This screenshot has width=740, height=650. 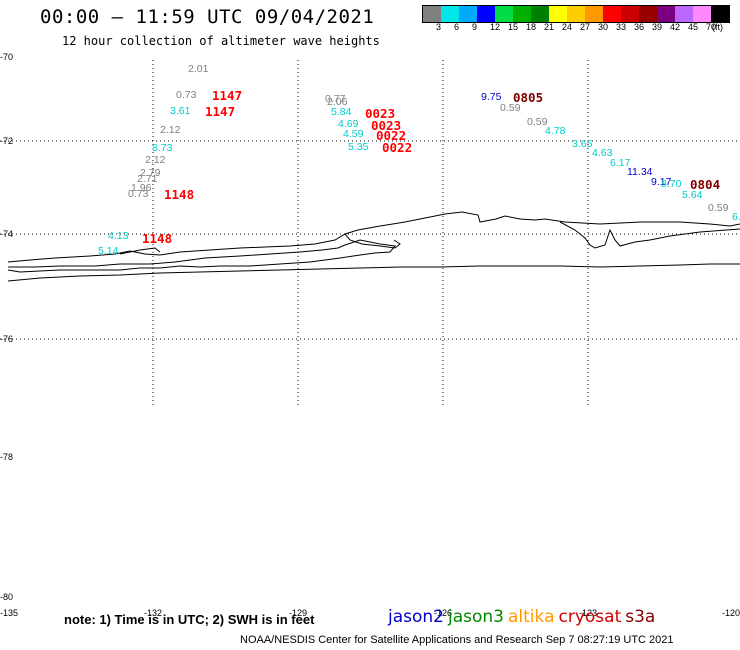 I want to click on wave-height-value: 5.64, so click(x=692, y=195).